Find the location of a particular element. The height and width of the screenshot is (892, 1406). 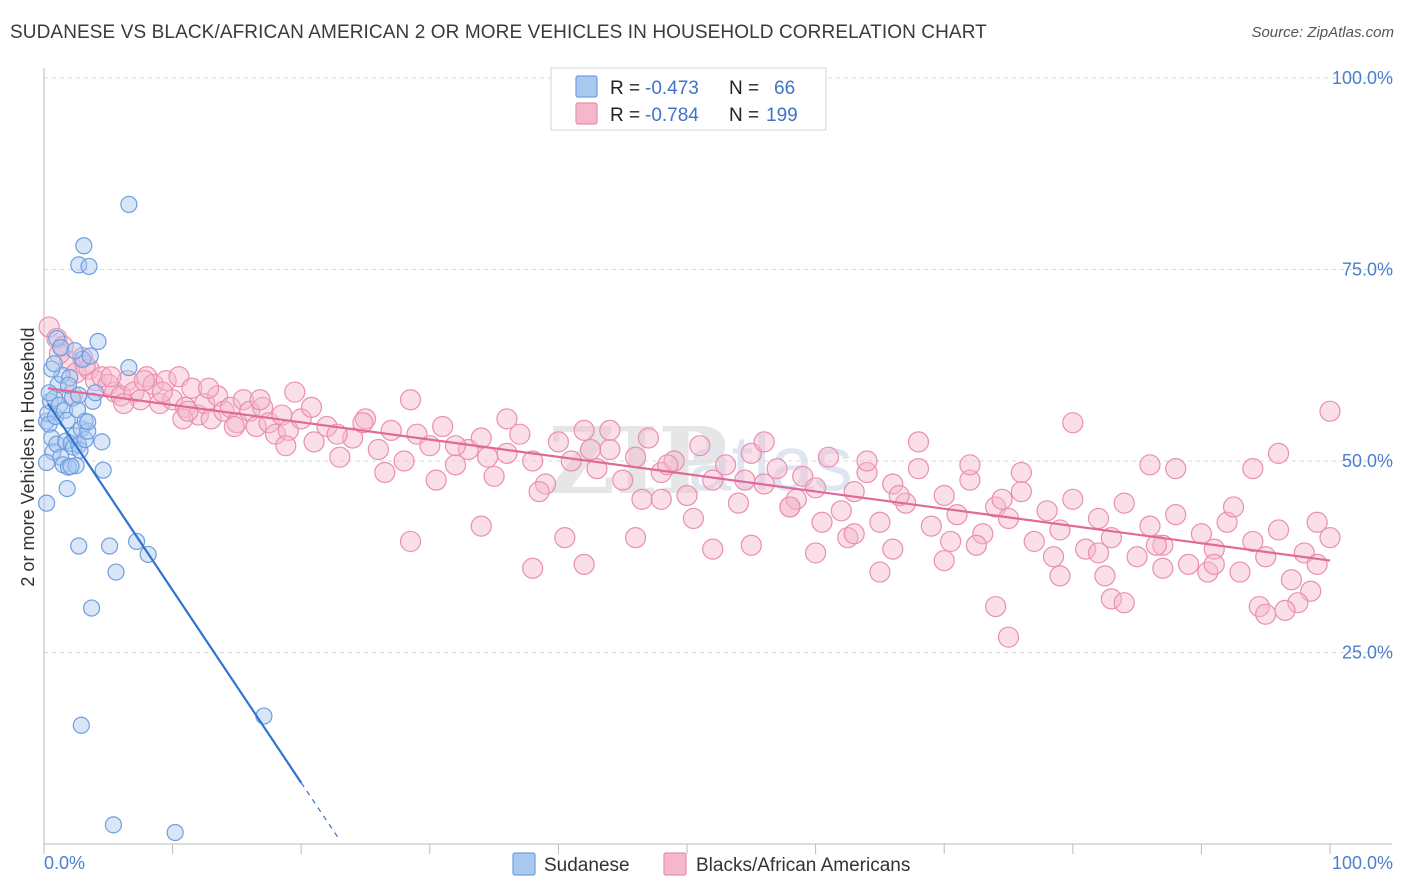

trend-line-sudanese-extension is located at coordinates (320, 811).